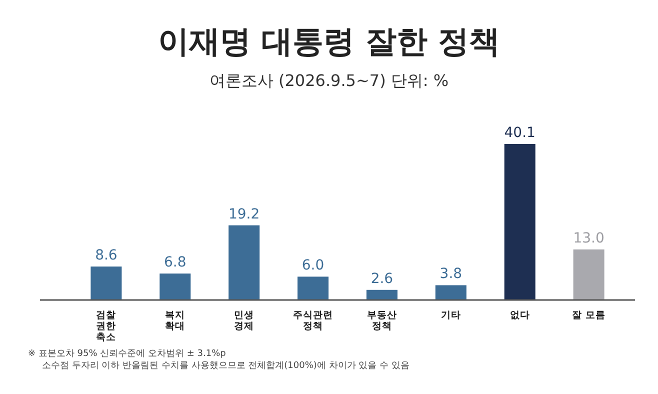 This screenshot has height=394, width=658. I want to click on data-label: 19.2, so click(244, 214).